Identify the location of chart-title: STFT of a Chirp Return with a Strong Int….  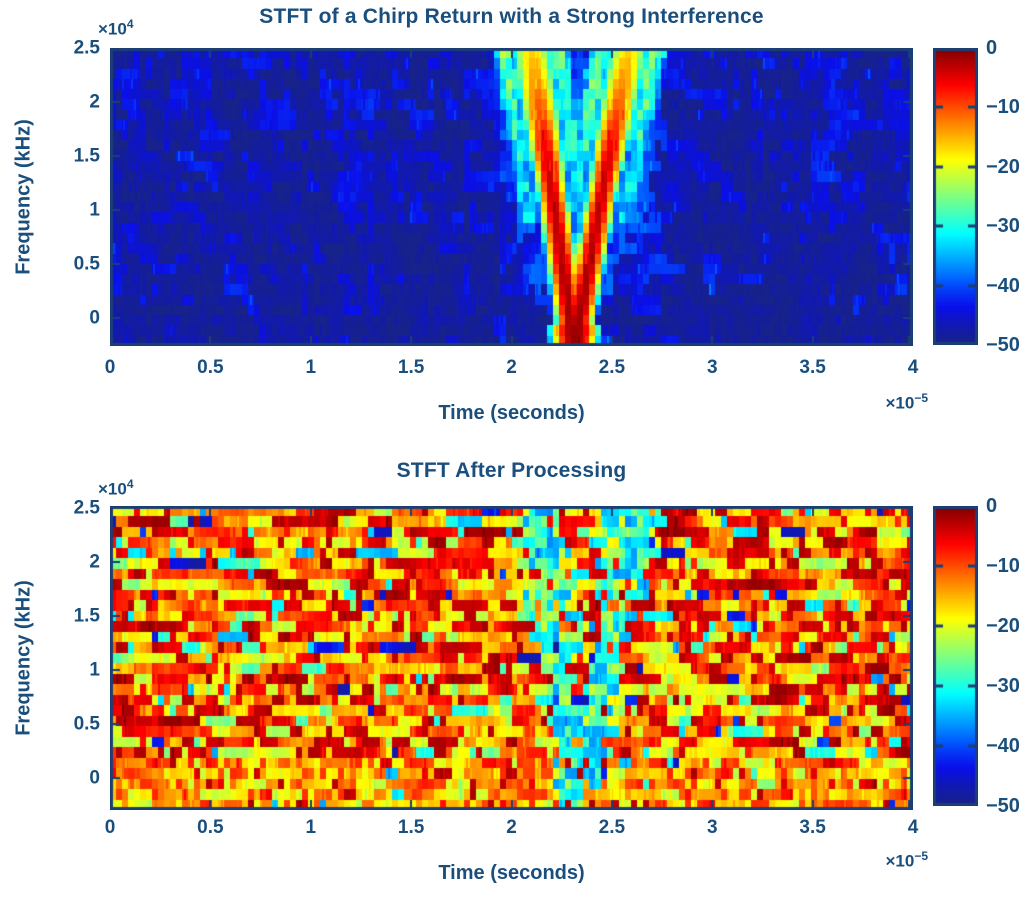
(511, 16).